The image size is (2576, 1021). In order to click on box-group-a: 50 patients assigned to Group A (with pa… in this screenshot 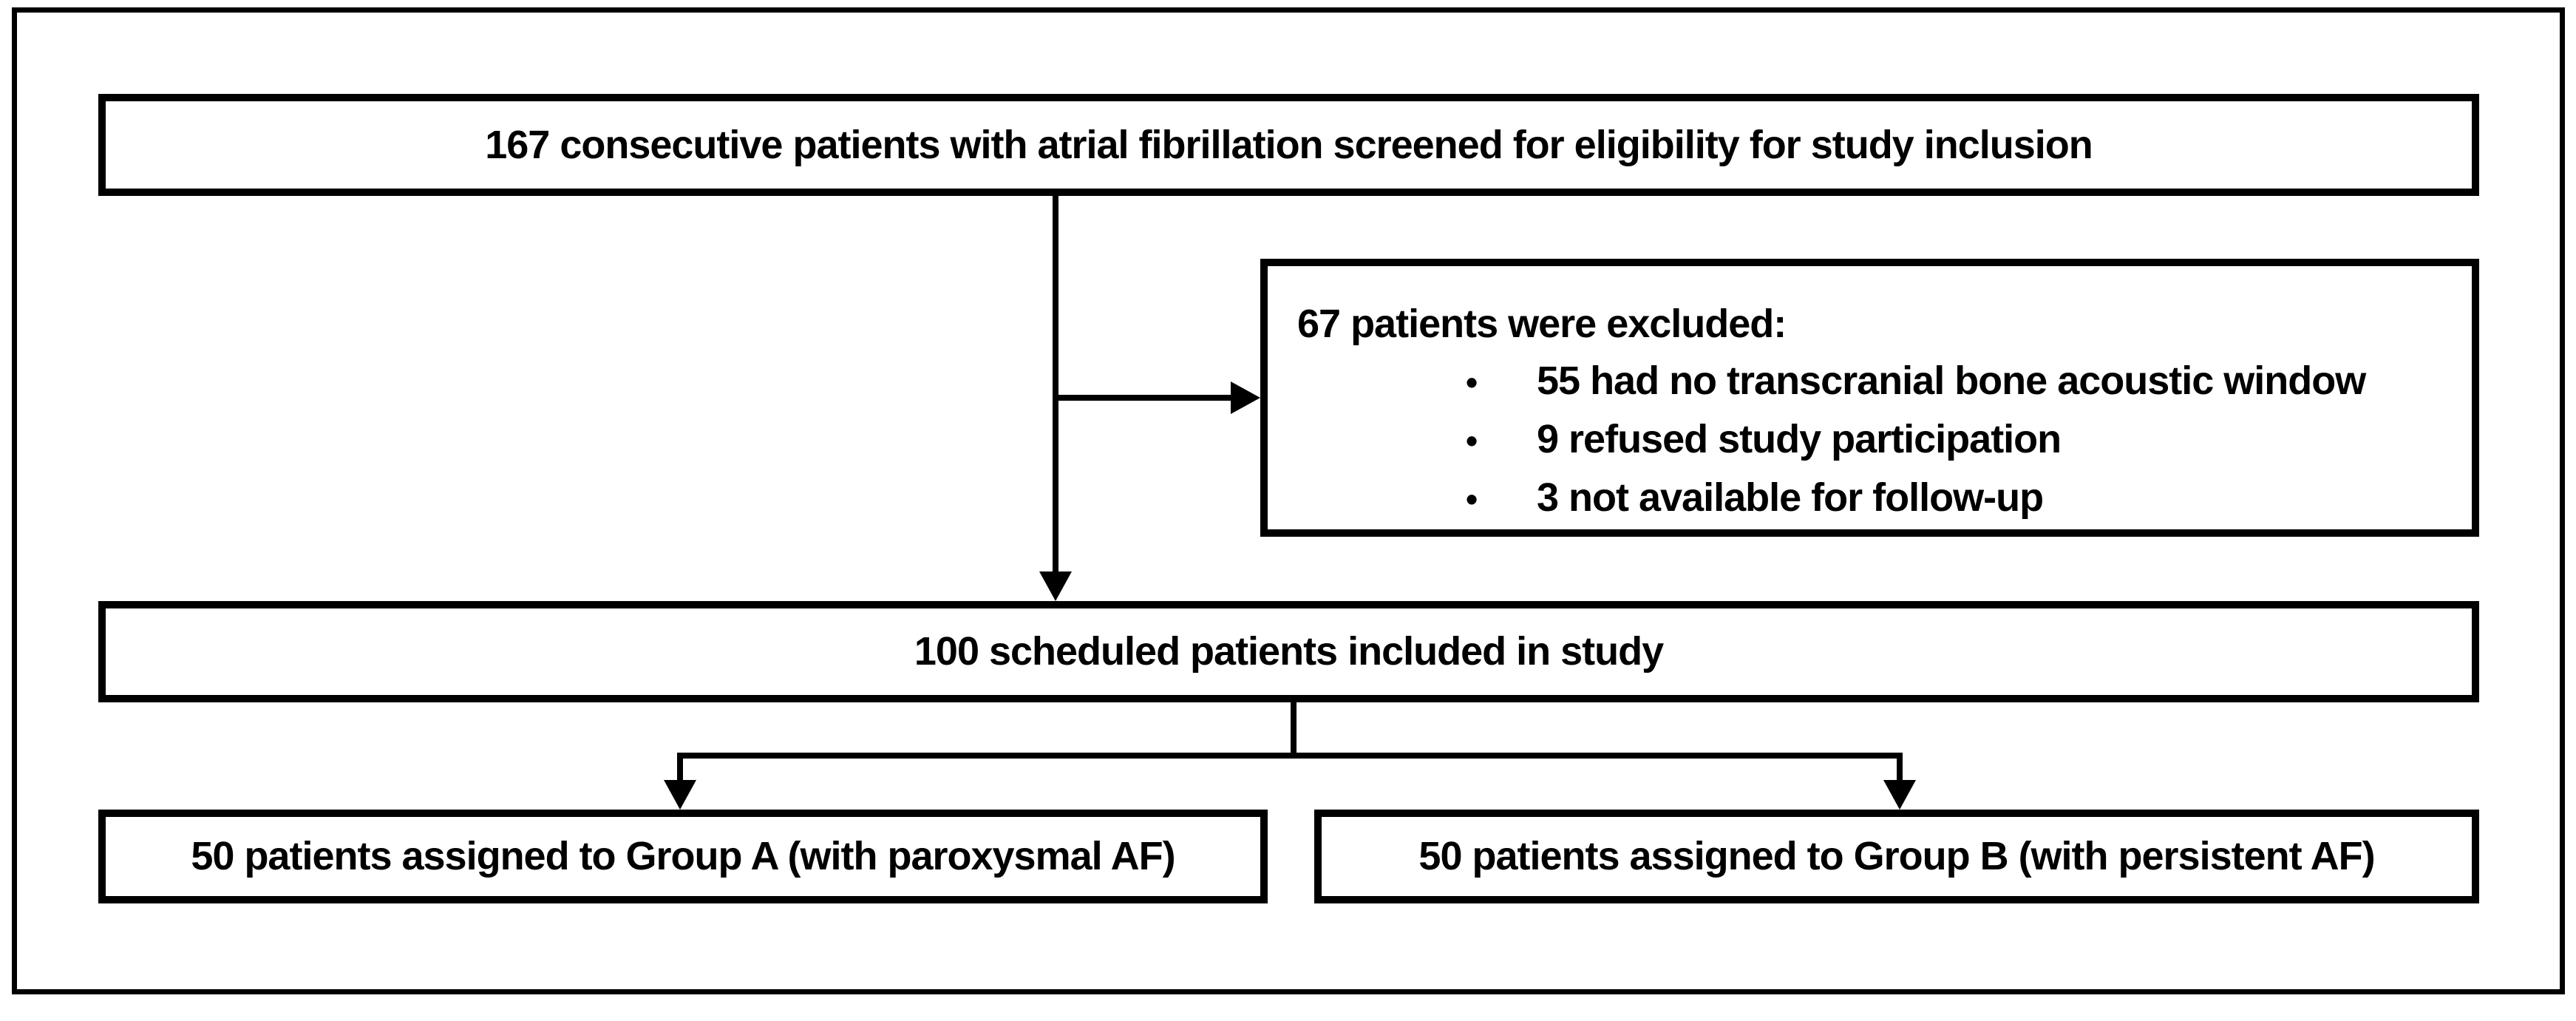, I will do `click(683, 857)`.